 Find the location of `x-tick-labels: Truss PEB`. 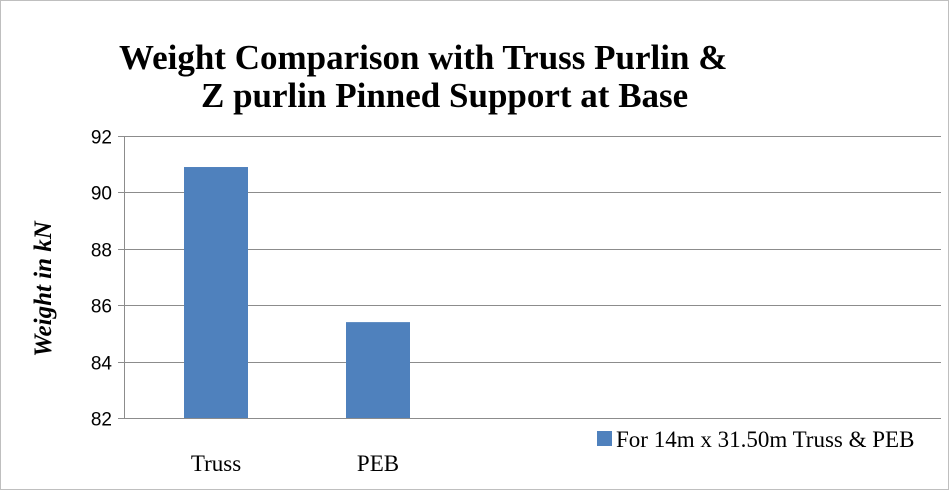

x-tick-labels: Truss PEB is located at coordinates (295, 463).